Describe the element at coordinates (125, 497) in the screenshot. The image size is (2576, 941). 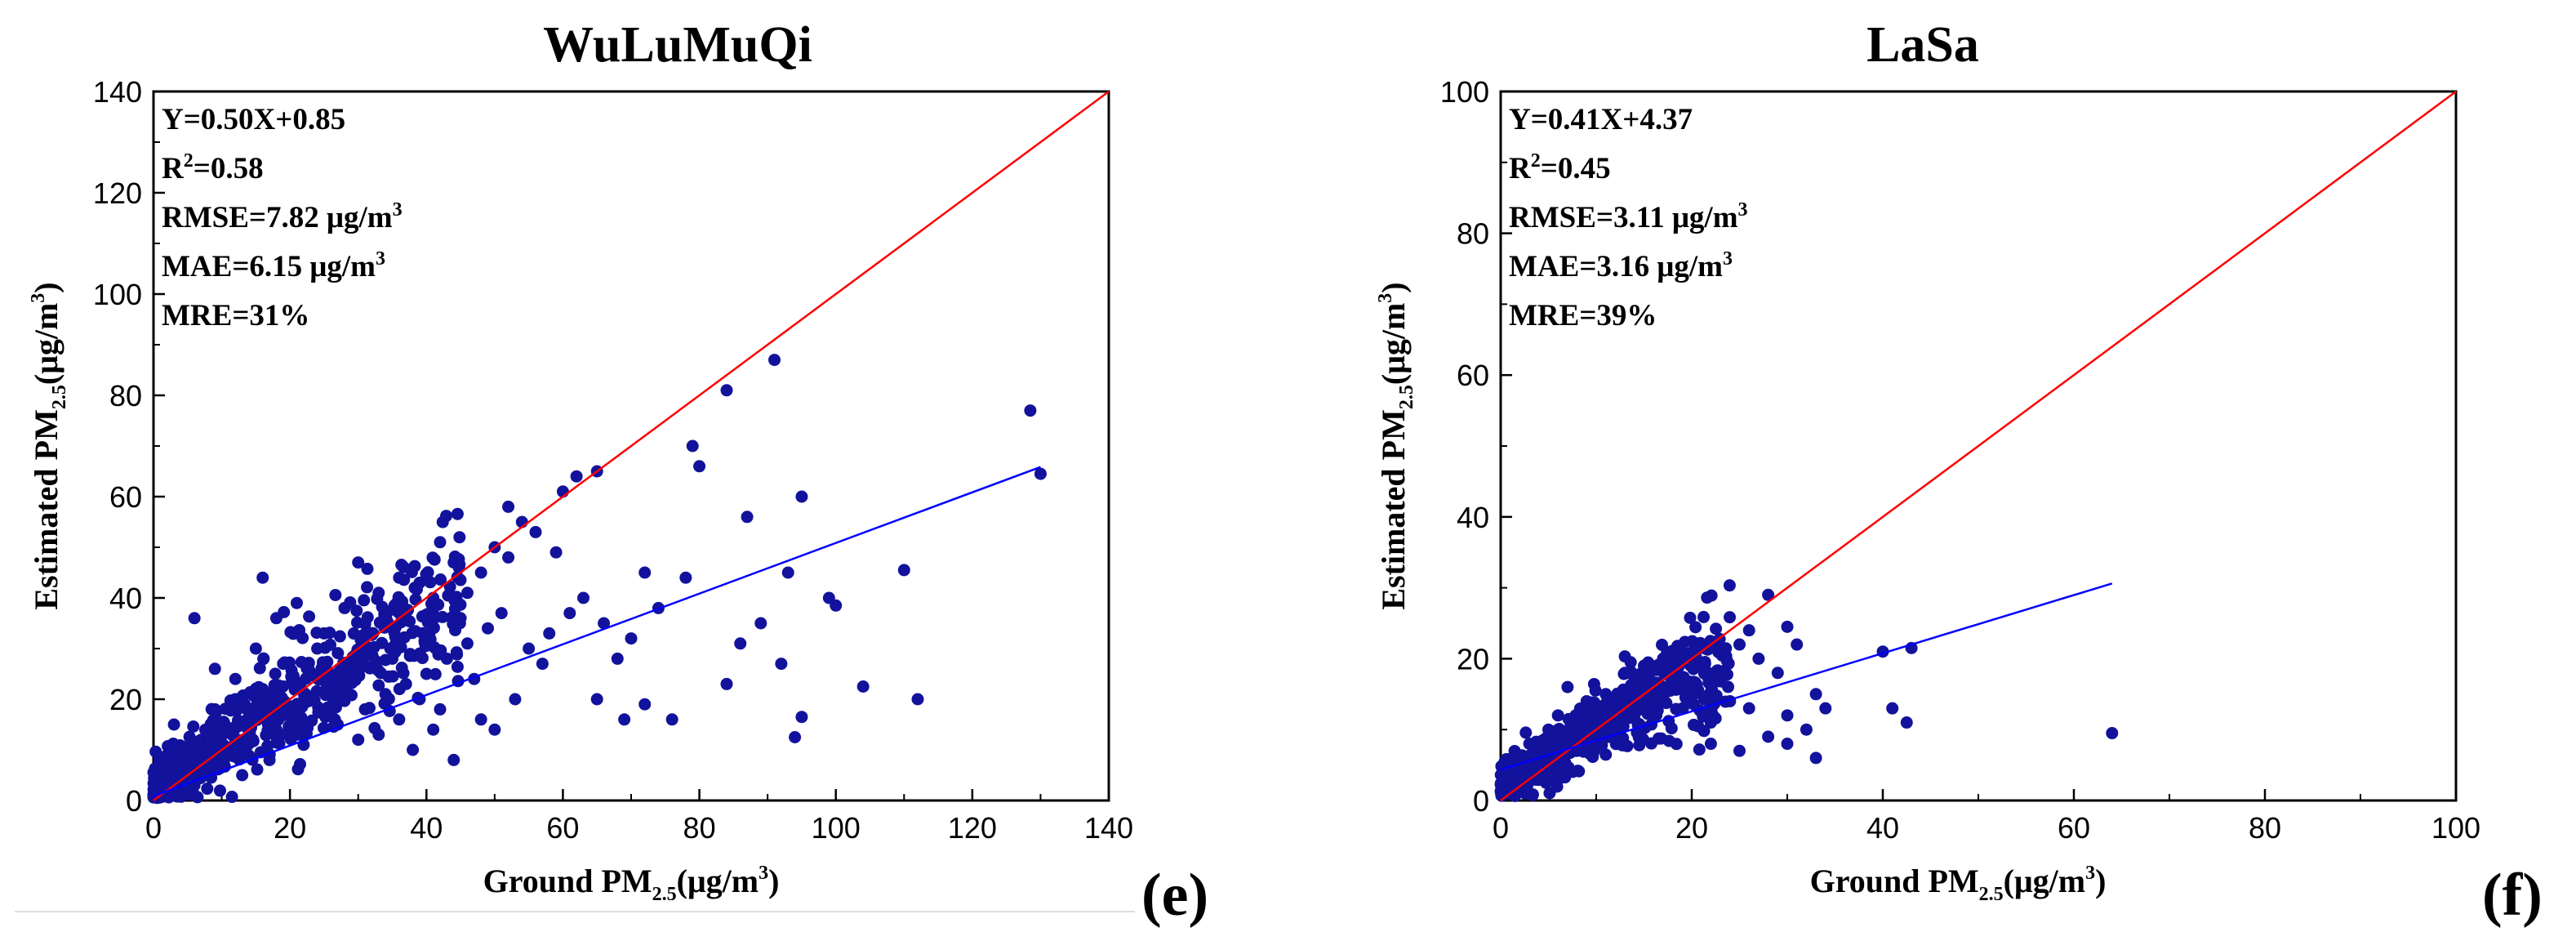
I see `y-tick-label: 60` at that location.